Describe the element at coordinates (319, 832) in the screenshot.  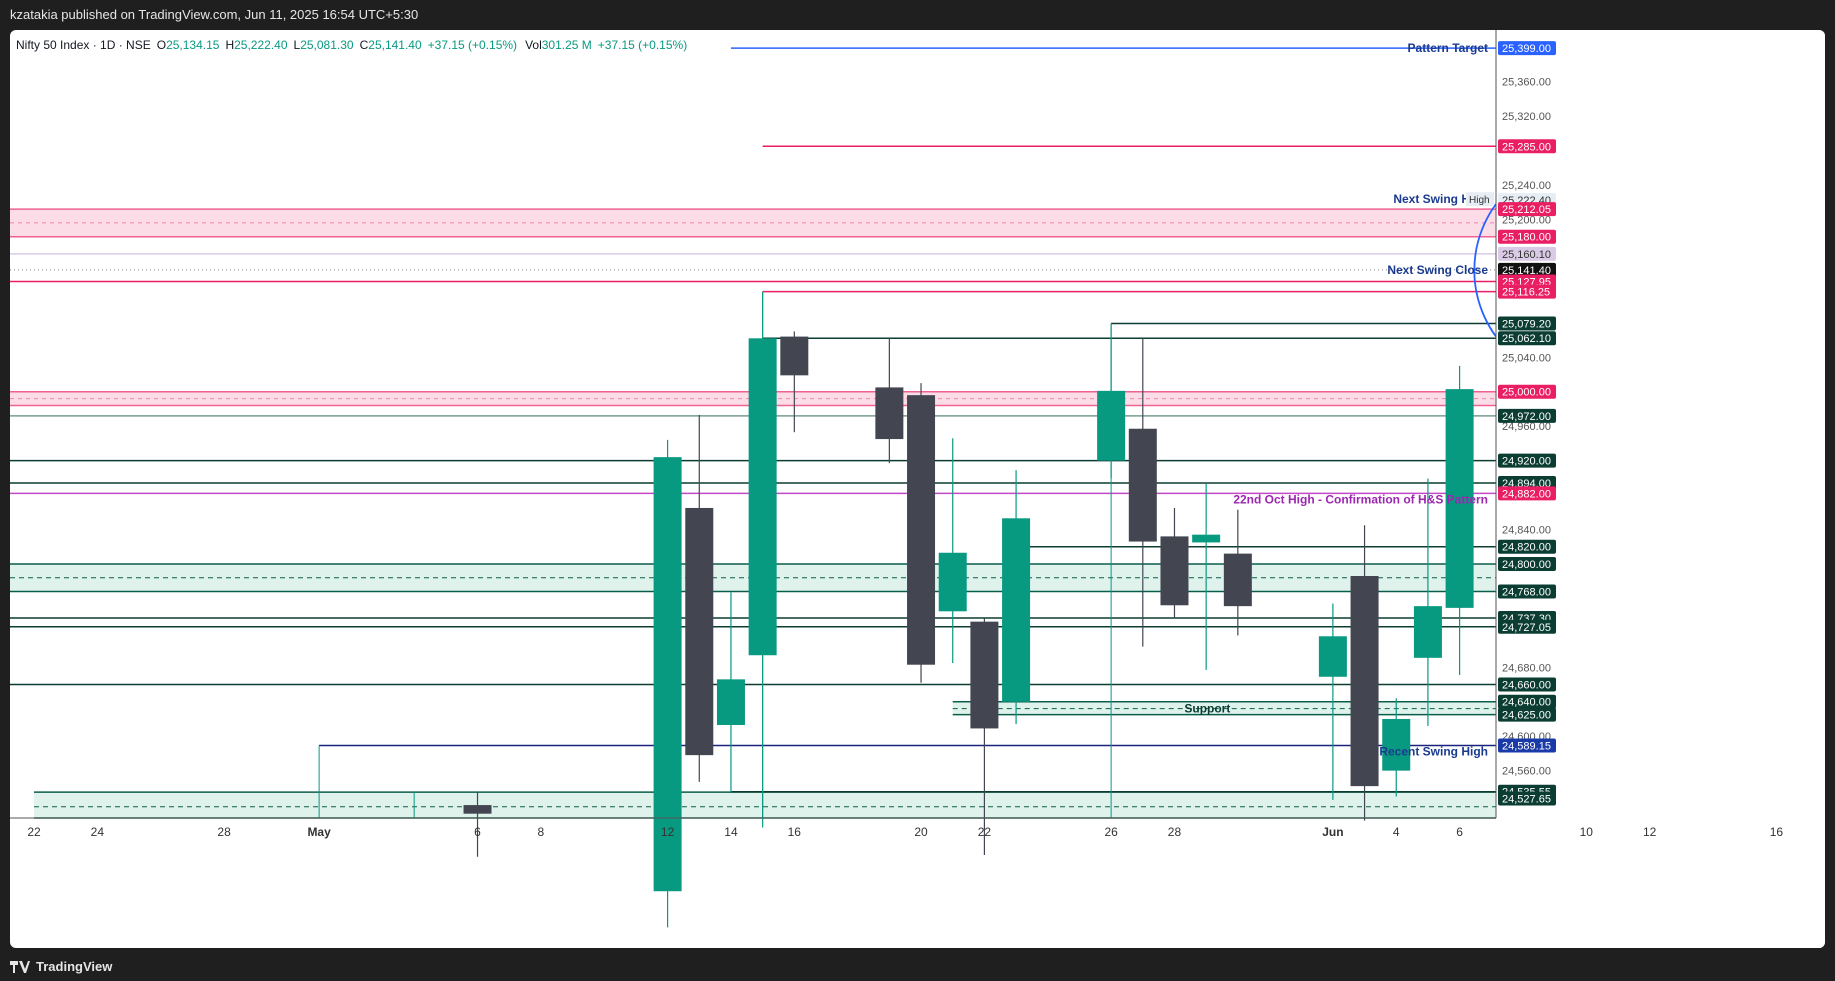
I see `x-tick-3: May` at that location.